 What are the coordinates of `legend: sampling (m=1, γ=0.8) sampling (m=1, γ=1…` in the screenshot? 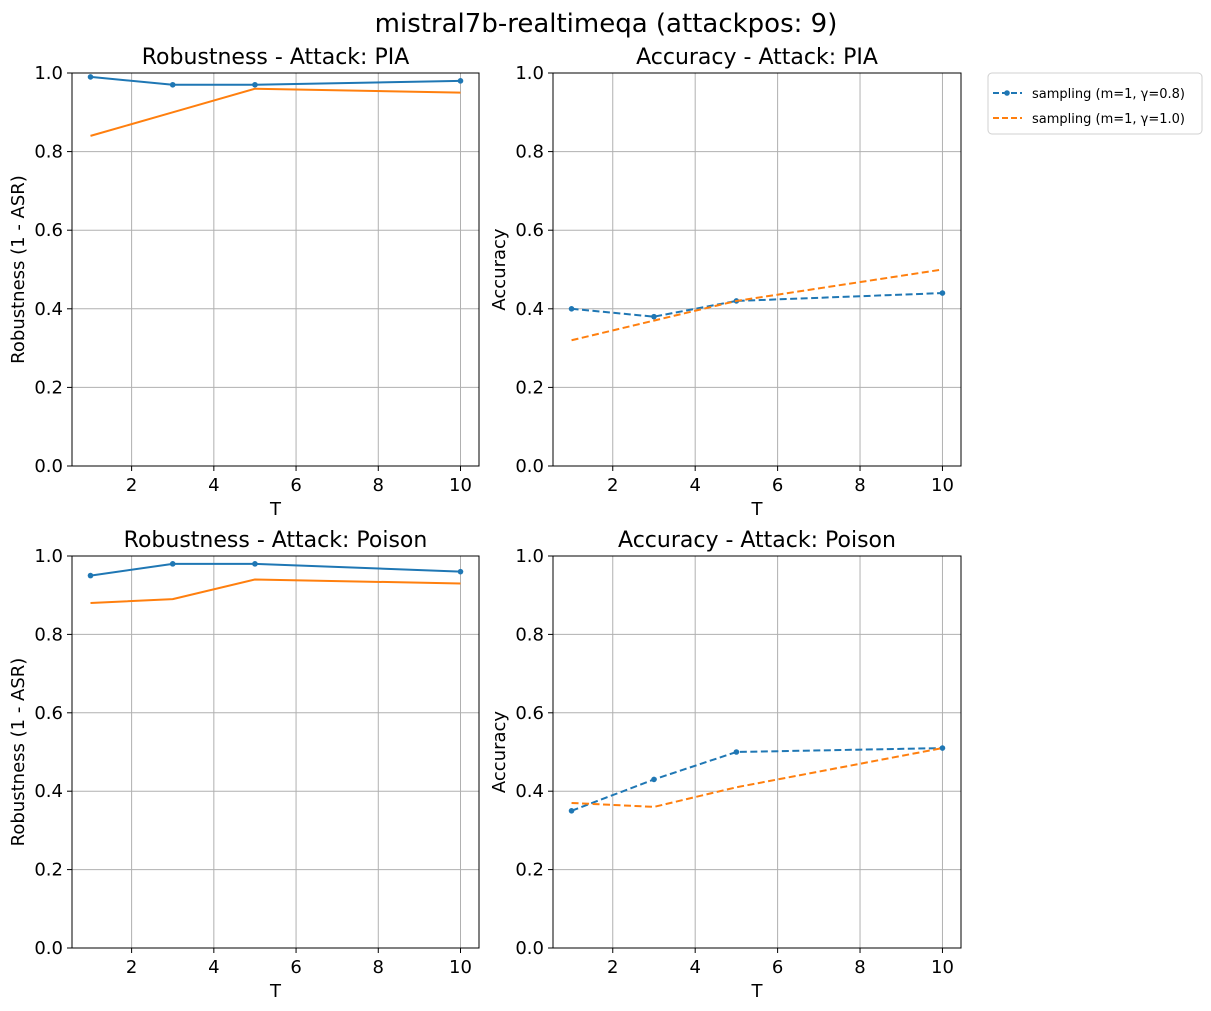 It's located at (1095, 103).